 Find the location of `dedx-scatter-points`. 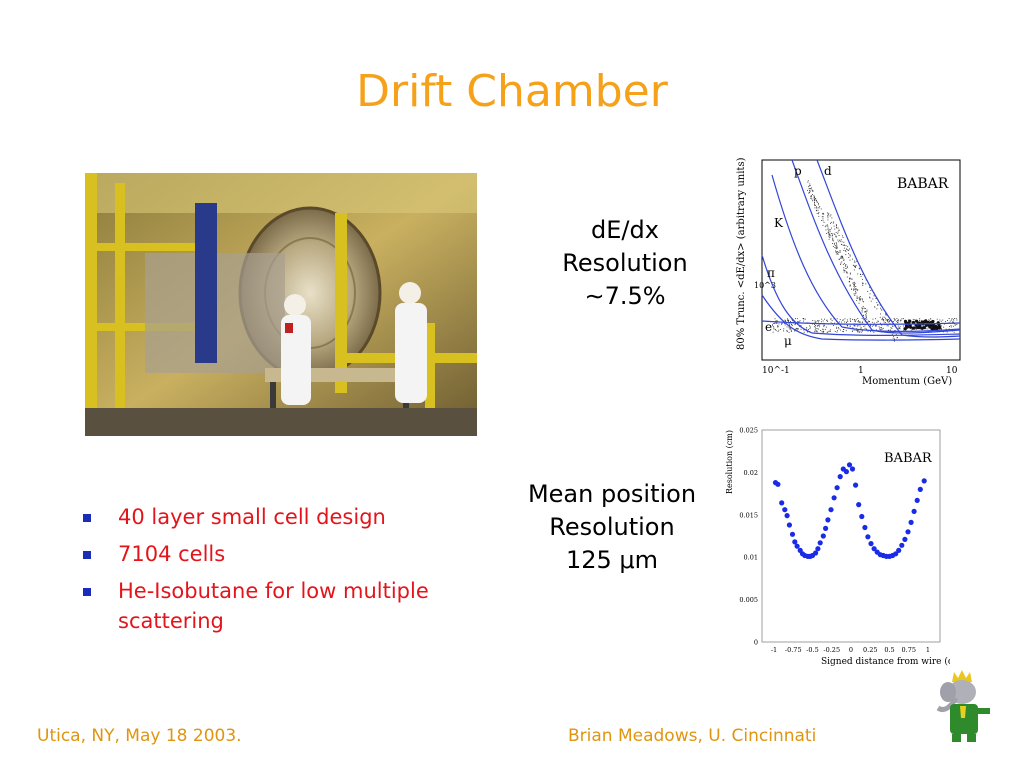

dedx-scatter-points is located at coordinates (865, 261).